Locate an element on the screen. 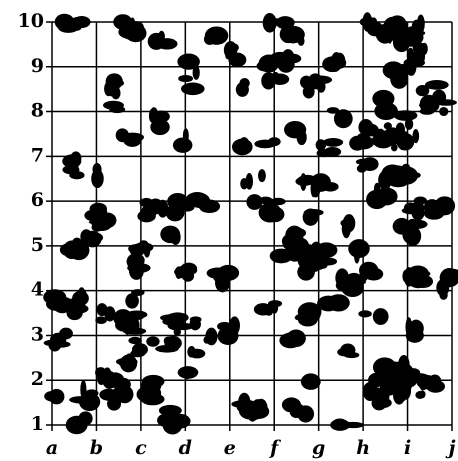 This screenshot has height=461, width=458. y-tick-label: 6 is located at coordinates (37, 200).